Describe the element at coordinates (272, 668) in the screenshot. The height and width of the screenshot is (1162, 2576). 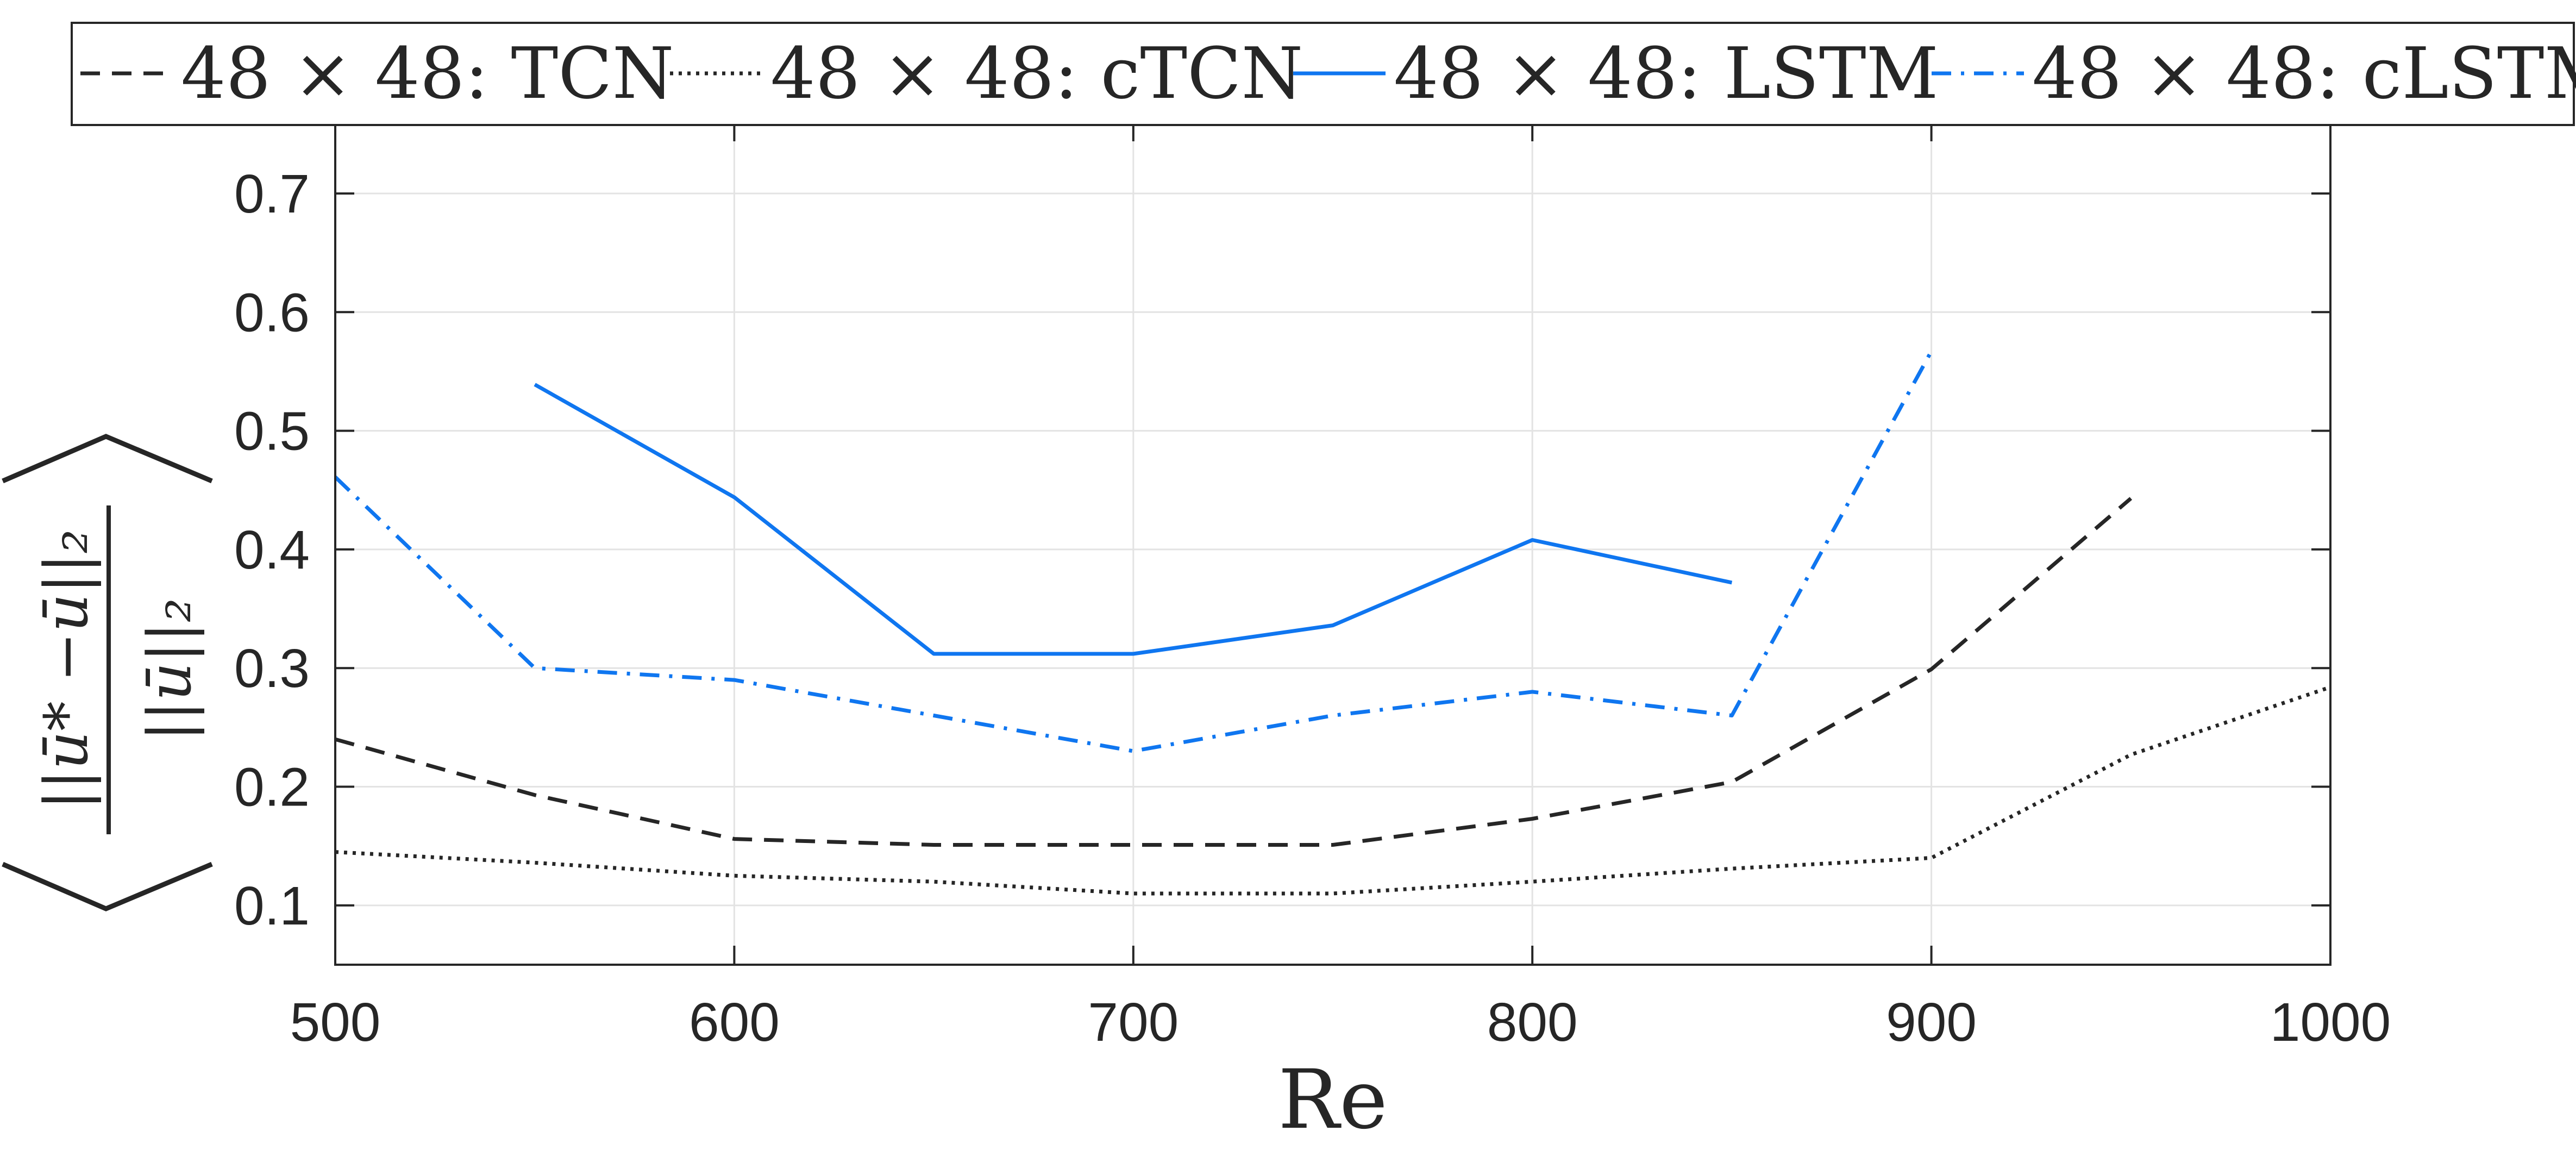
I see `y-tick-label: 0.3` at that location.